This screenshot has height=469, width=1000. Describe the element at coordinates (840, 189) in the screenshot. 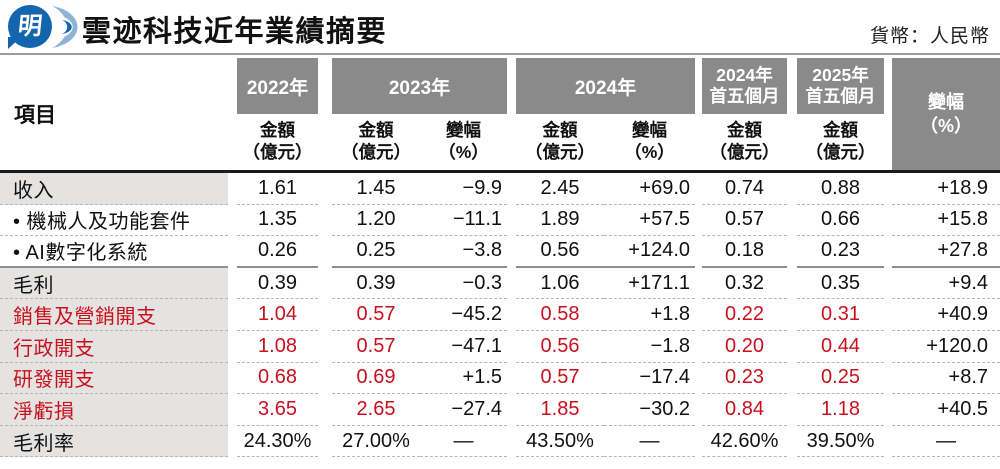

I see `cell-2025m5-amount: 0.88` at that location.